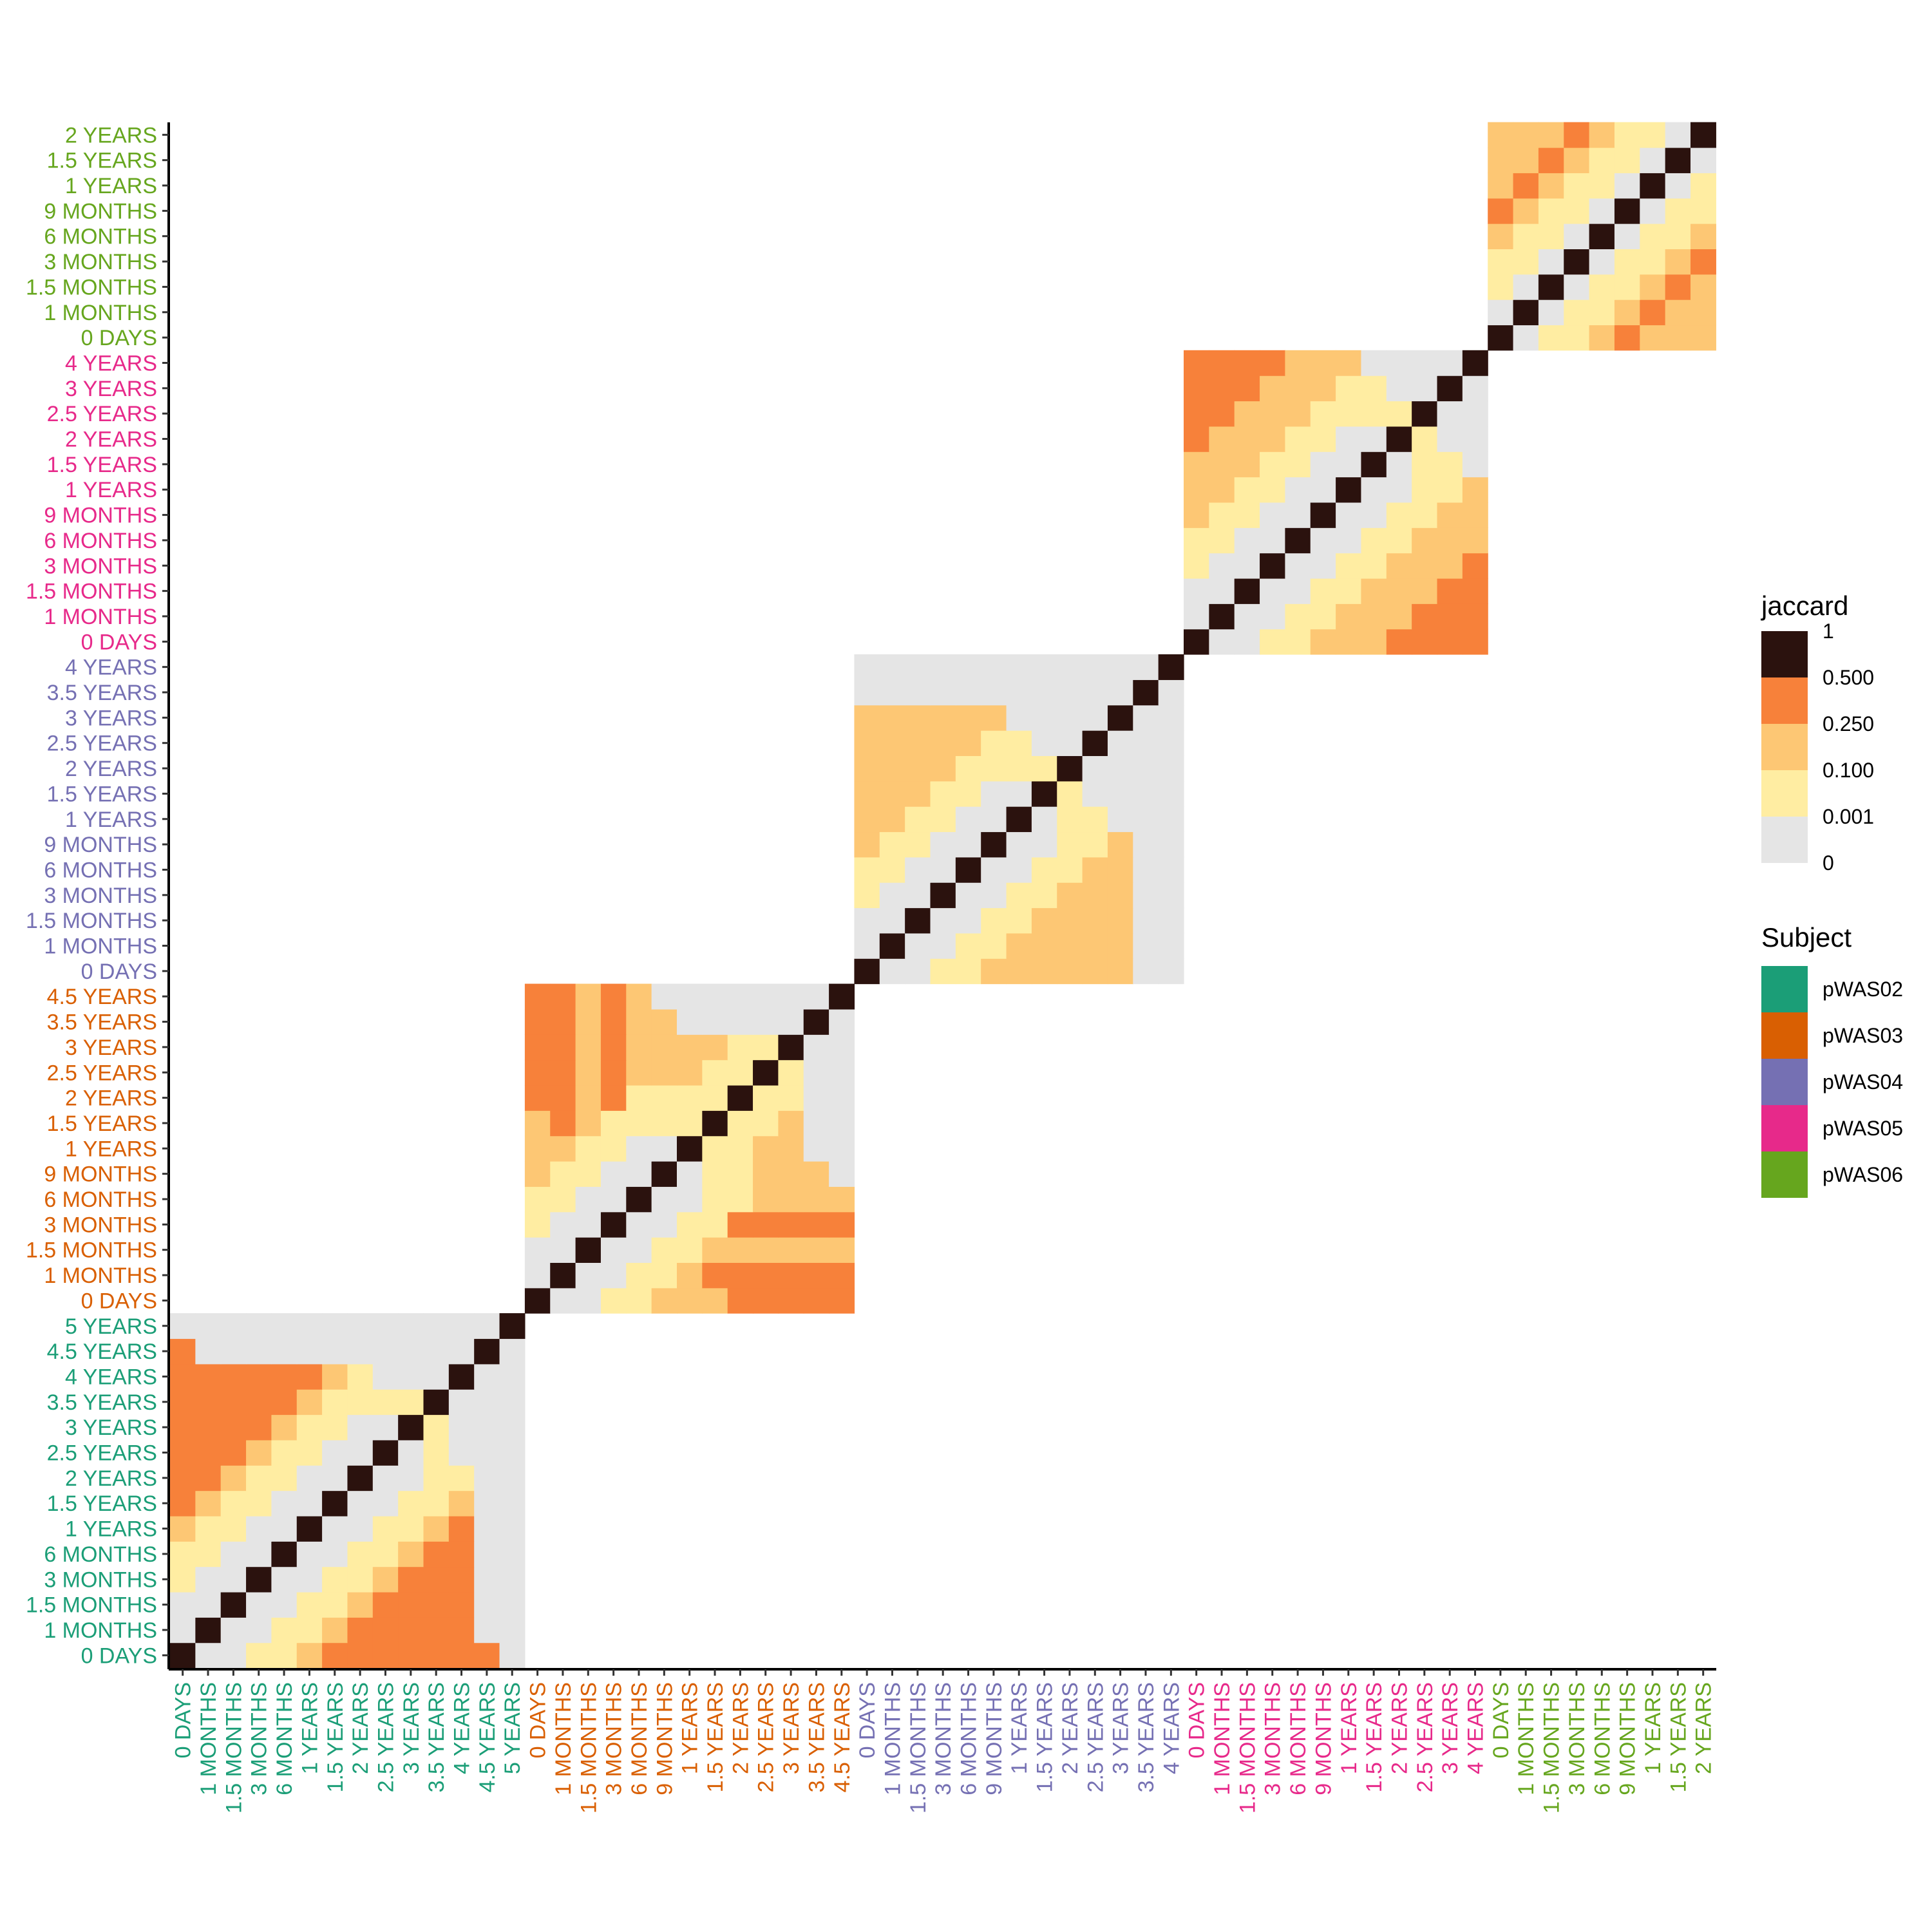 This screenshot has height=1932, width=1932. I want to click on subject-legend-label: pWAS04, so click(1863, 1082).